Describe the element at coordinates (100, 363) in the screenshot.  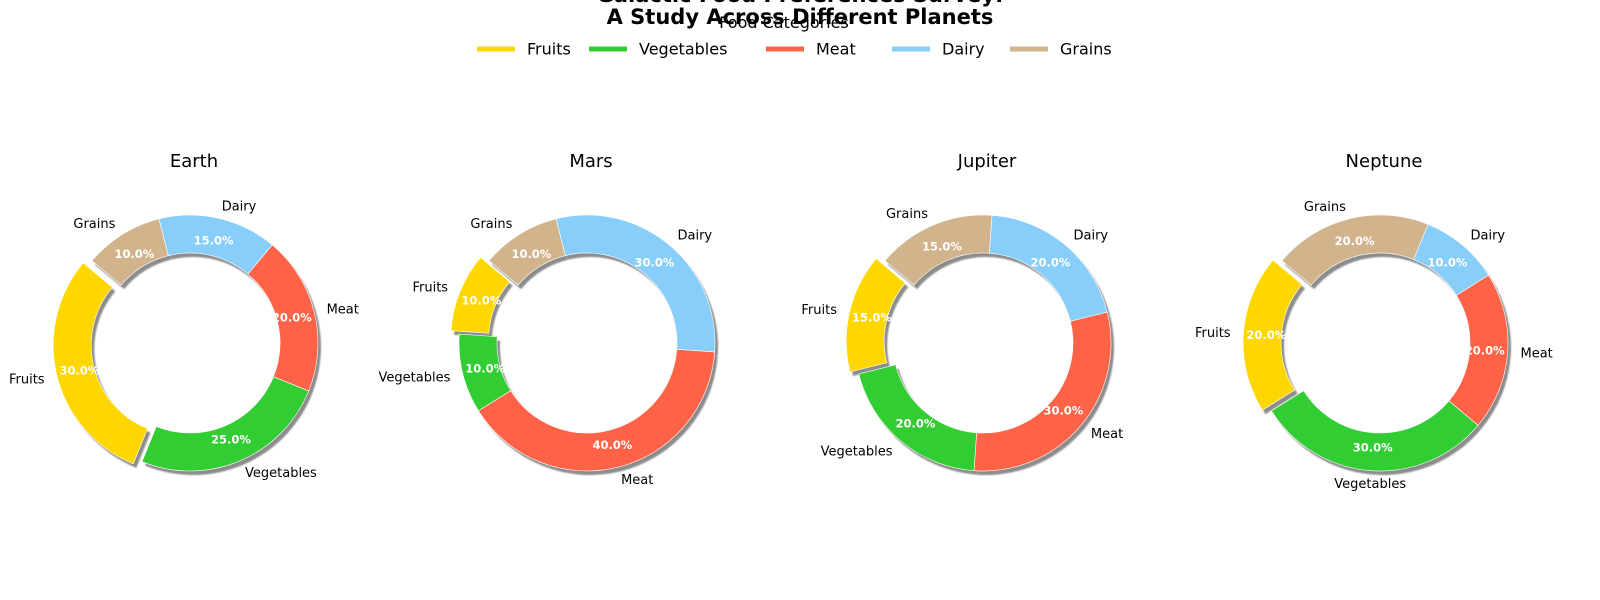
I see `wedge-earth-fruits` at that location.